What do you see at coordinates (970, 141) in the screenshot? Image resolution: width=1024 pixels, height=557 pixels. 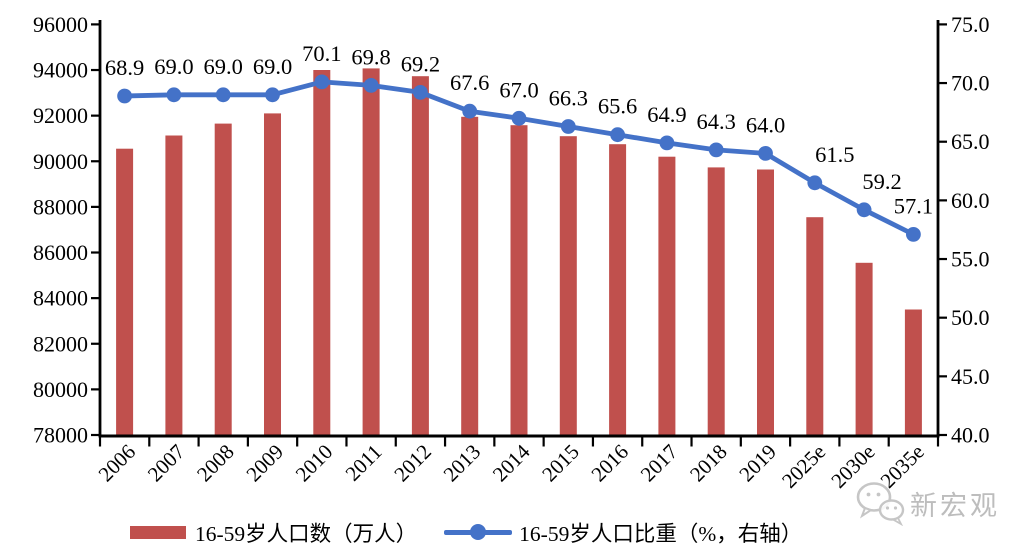 I see `right-axis-tick-label: 65.0` at bounding box center [970, 141].